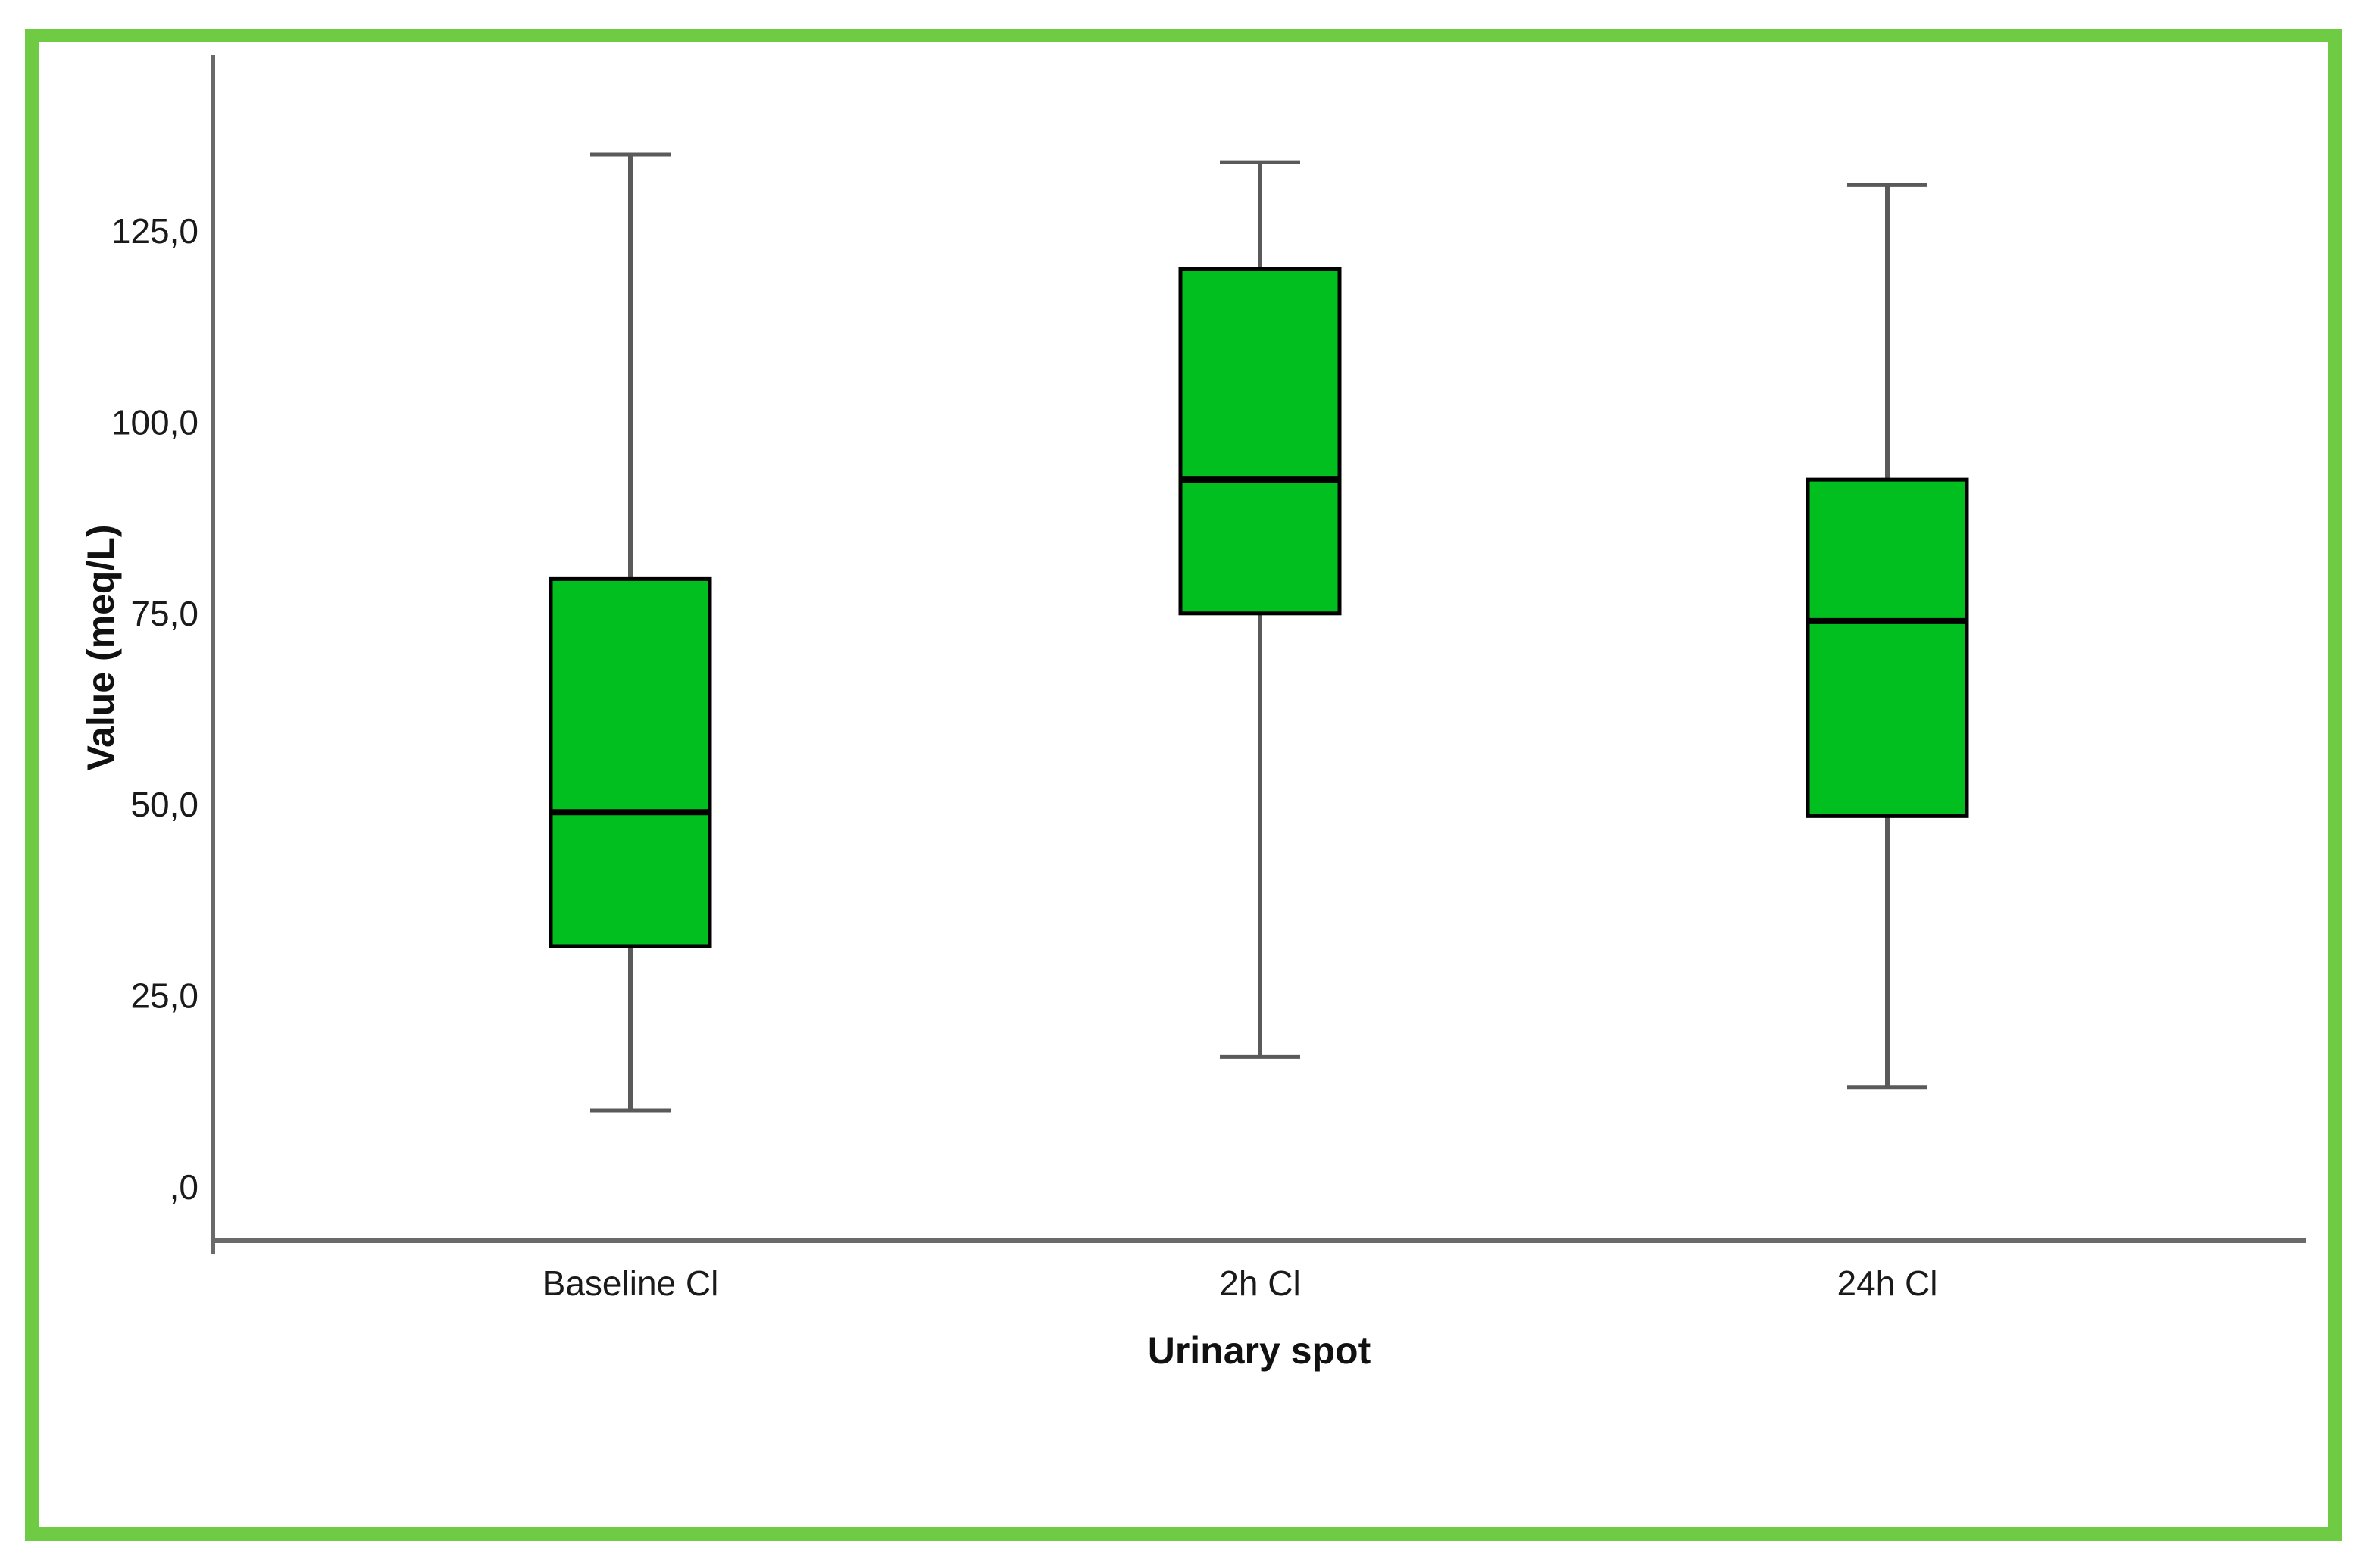 Image resolution: width=2373 pixels, height=1568 pixels. I want to click on y-tick-label-75: 75,0, so click(164, 613).